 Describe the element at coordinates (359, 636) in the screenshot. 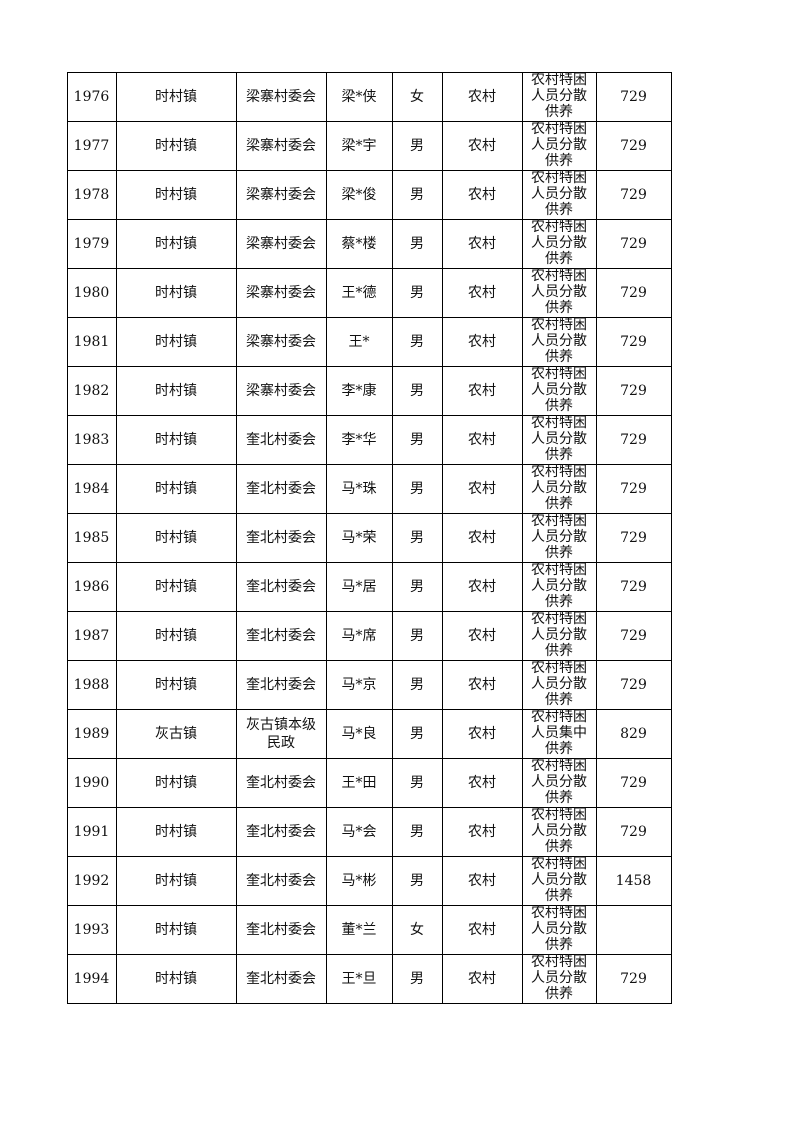

I see `table-cell: 马*席` at that location.